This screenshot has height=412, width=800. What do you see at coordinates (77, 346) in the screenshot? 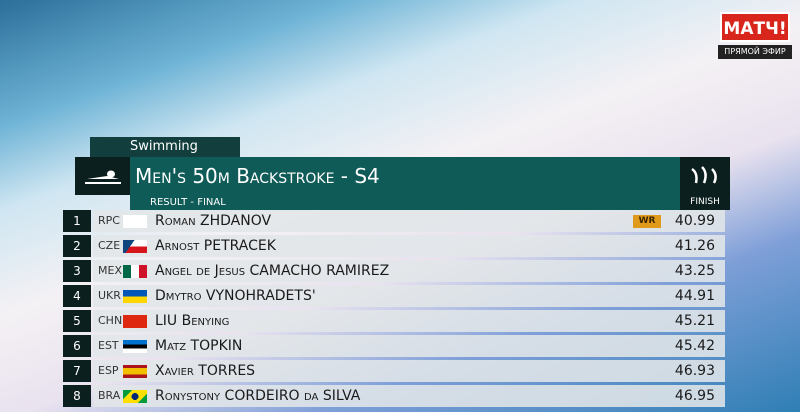
I see `rank-box: 6` at bounding box center [77, 346].